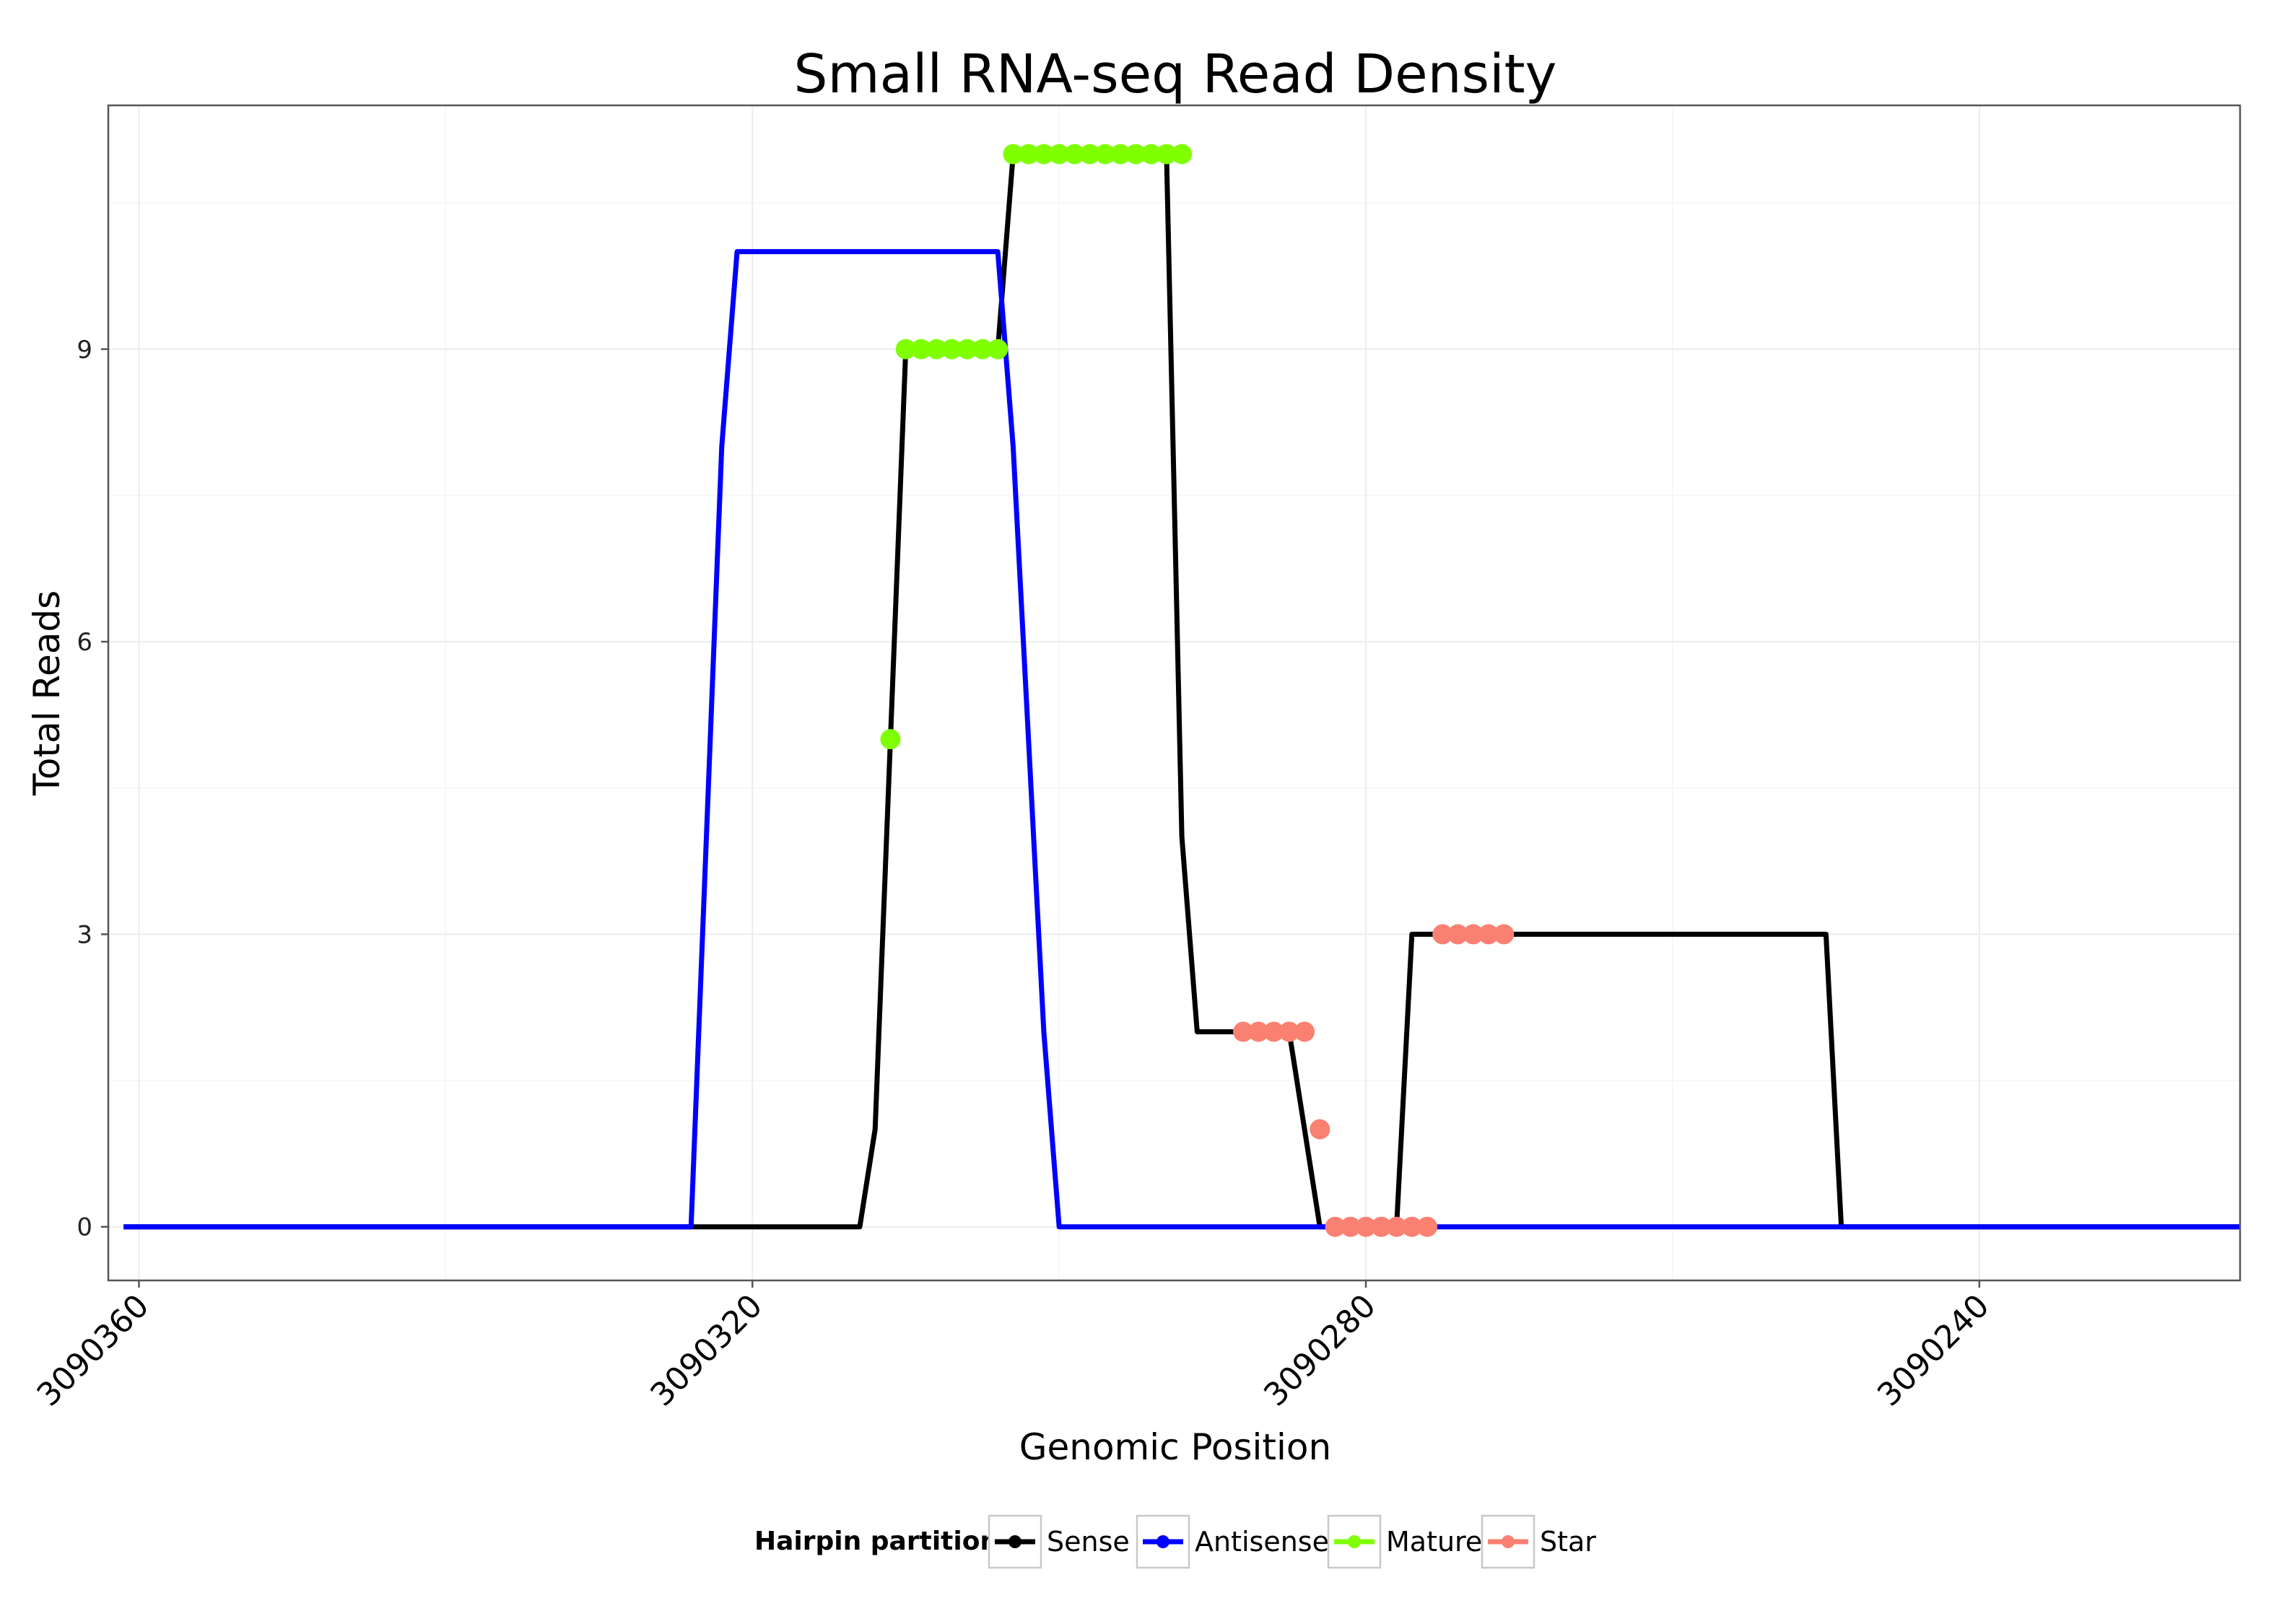 Image resolution: width=2274 pixels, height=1624 pixels. I want to click on legend-label: Mature, so click(1434, 1542).